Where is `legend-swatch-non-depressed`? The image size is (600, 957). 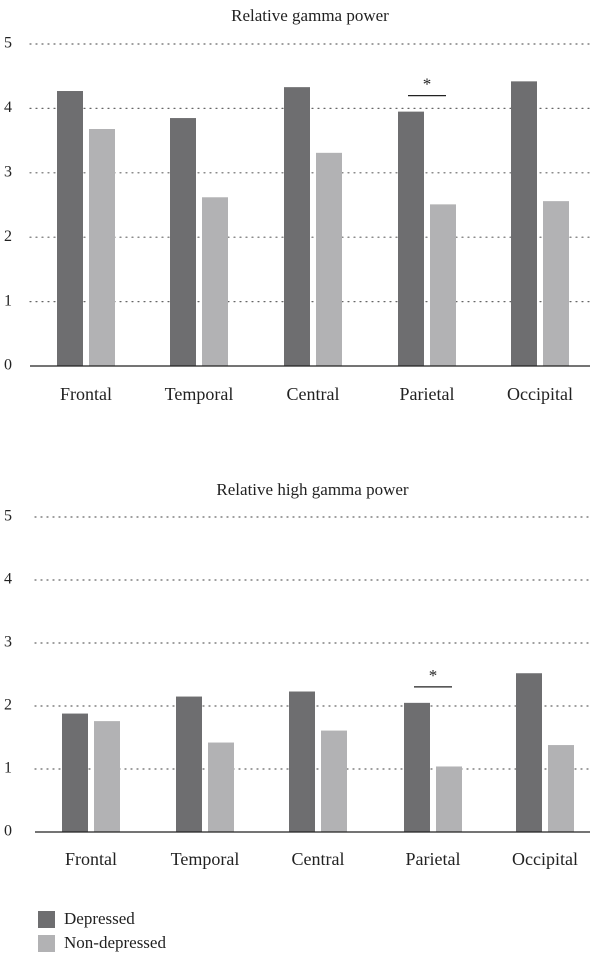
legend-swatch-non-depressed is located at coordinates (46, 943).